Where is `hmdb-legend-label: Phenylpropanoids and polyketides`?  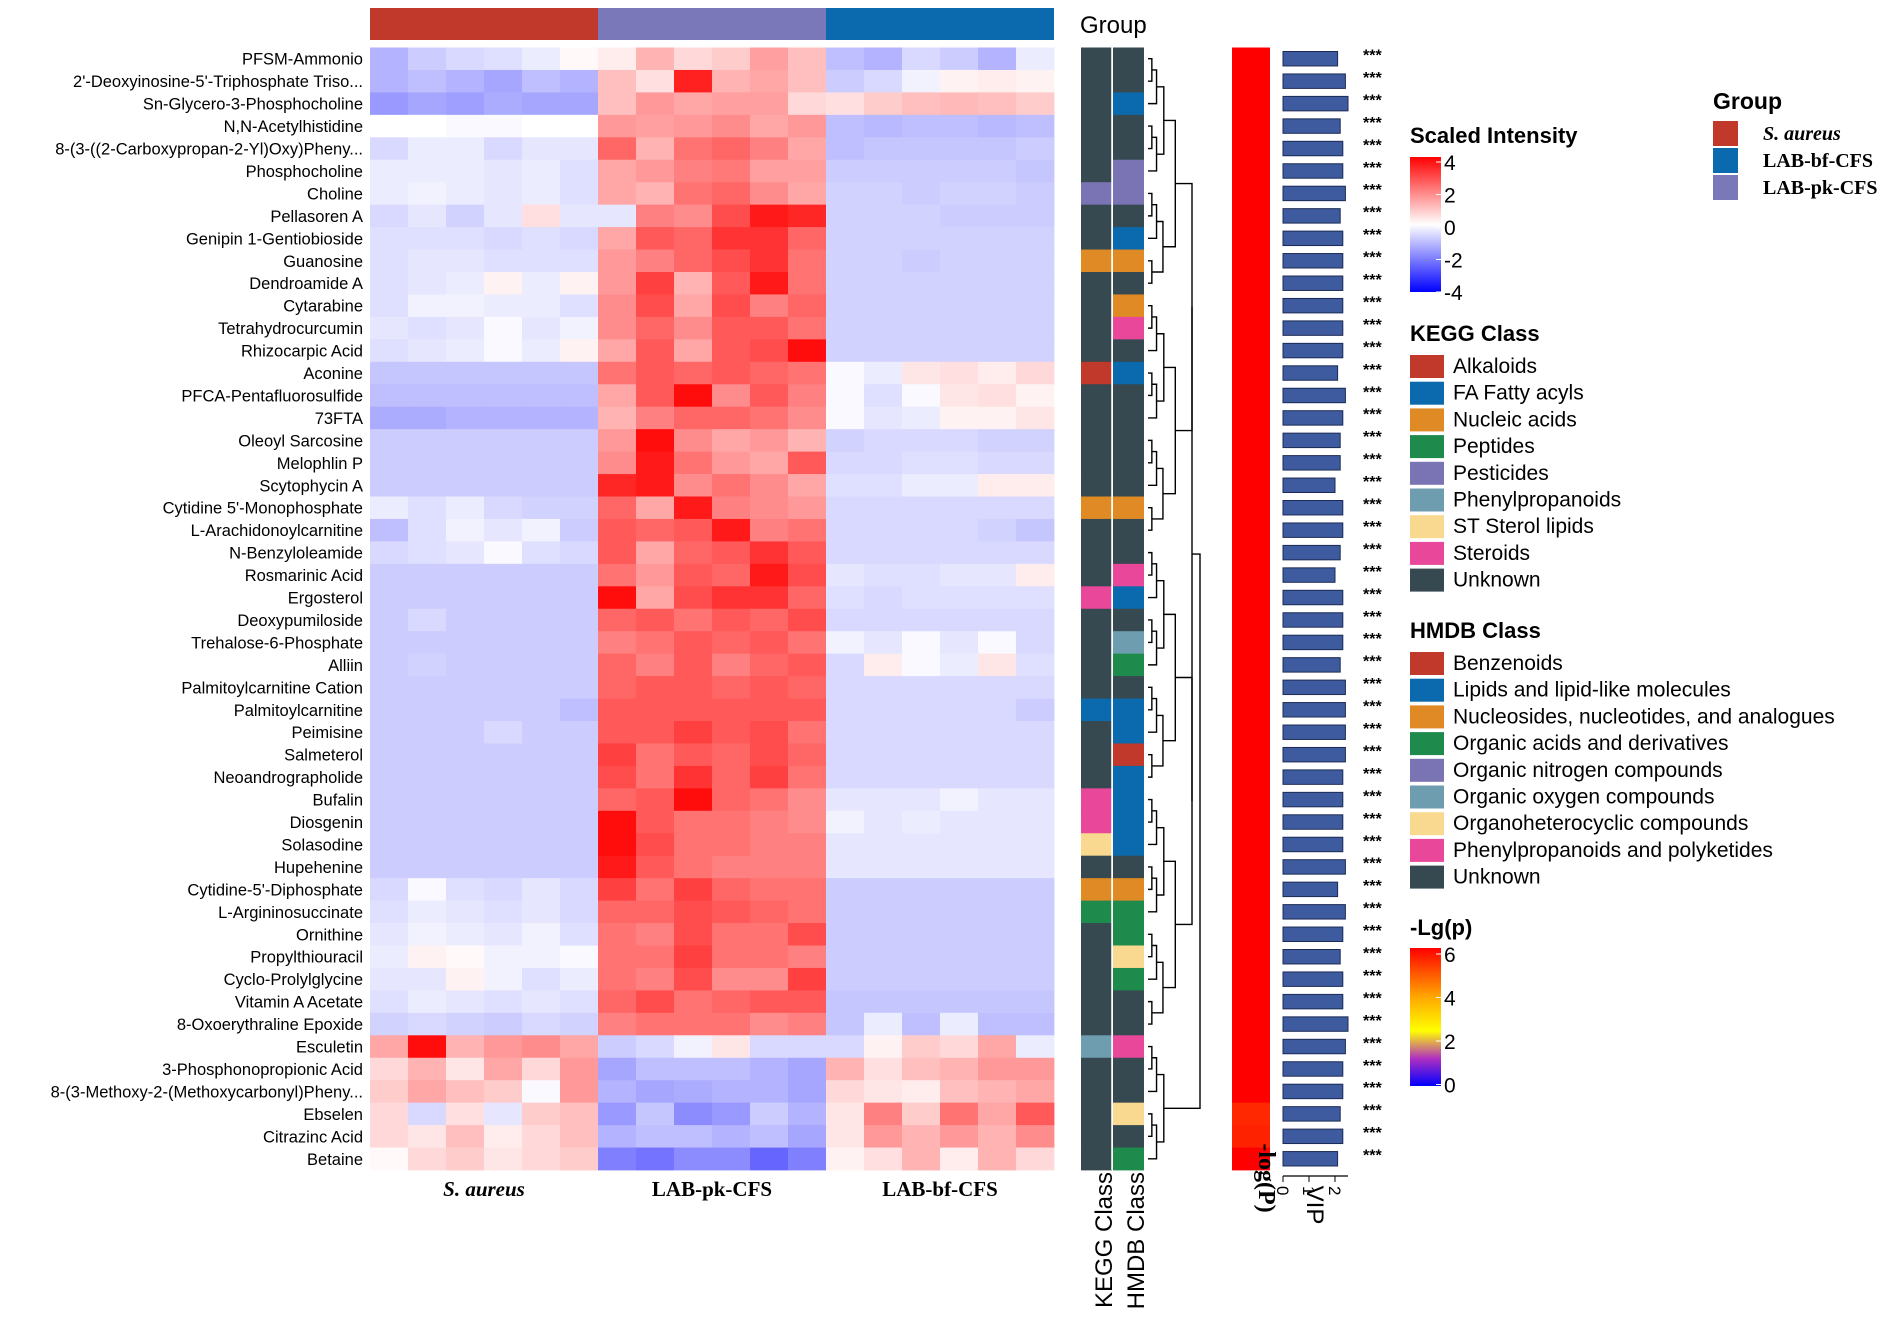 hmdb-legend-label: Phenylpropanoids and polyketides is located at coordinates (1613, 850).